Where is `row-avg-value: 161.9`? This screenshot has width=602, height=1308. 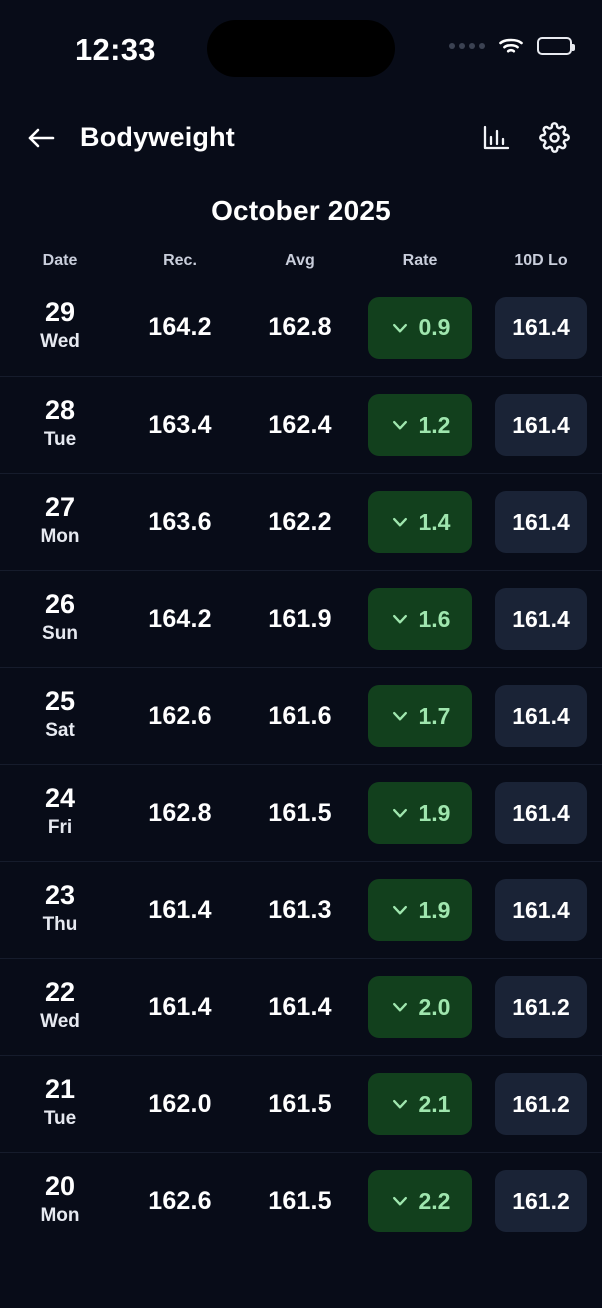
row-avg-value: 161.9 is located at coordinates (300, 618).